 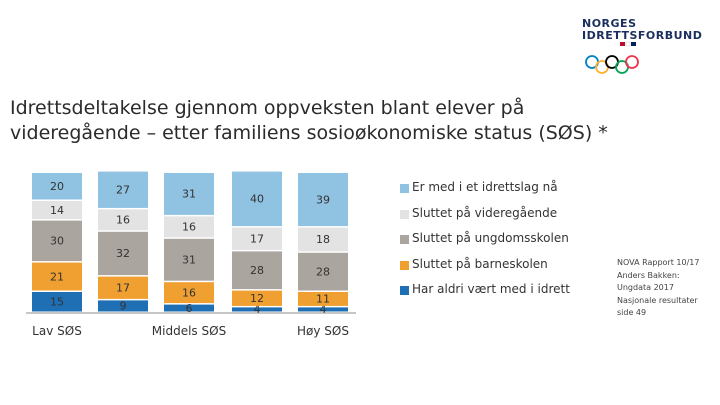 I want to click on data-label: 15, so click(x=57, y=302).